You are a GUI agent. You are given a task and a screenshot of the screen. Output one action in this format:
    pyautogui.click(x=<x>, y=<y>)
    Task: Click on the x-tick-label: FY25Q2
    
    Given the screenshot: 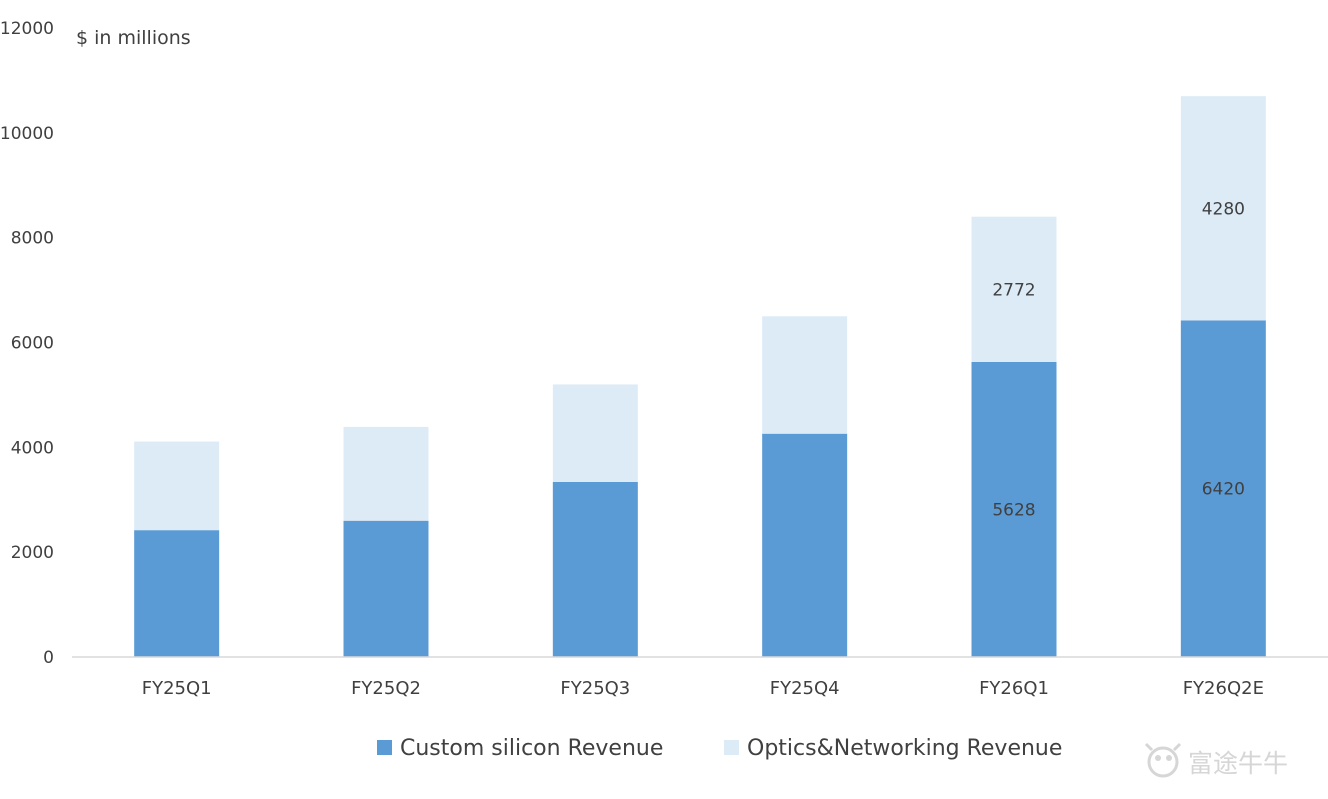 What is the action you would take?
    pyautogui.click(x=386, y=688)
    